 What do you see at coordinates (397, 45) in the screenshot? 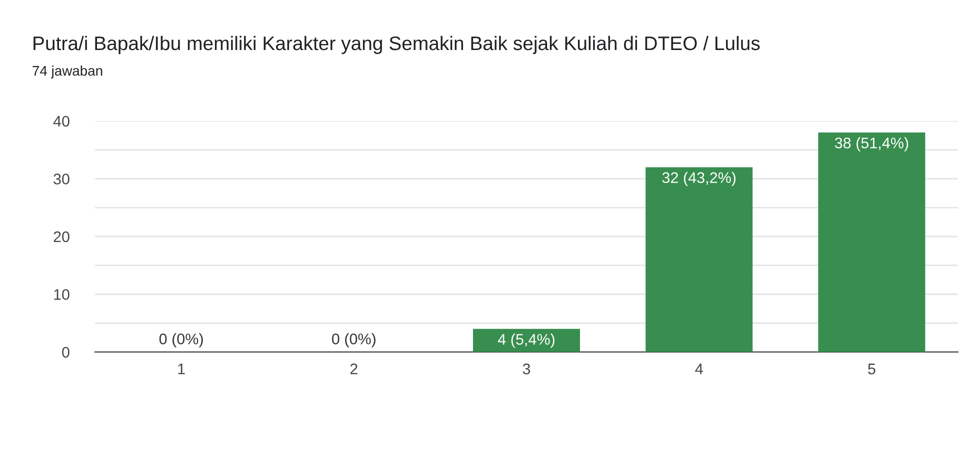
I see `chart-title: Putra/i Bapak/Ibu memiliki Karakter yang Semakin Baik sejak Kuliah di DTEO / Lulus` at bounding box center [397, 45].